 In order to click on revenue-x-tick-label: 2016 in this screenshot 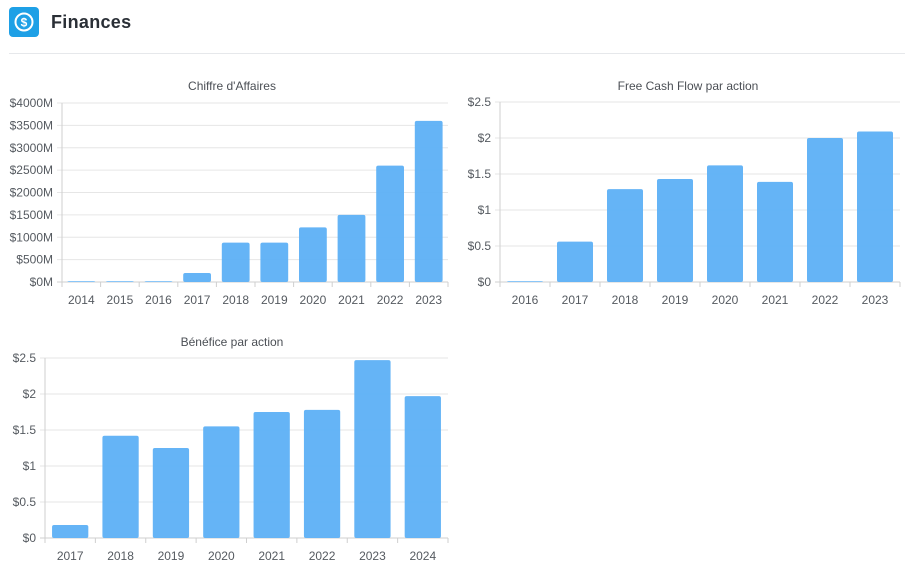, I will do `click(158, 300)`.